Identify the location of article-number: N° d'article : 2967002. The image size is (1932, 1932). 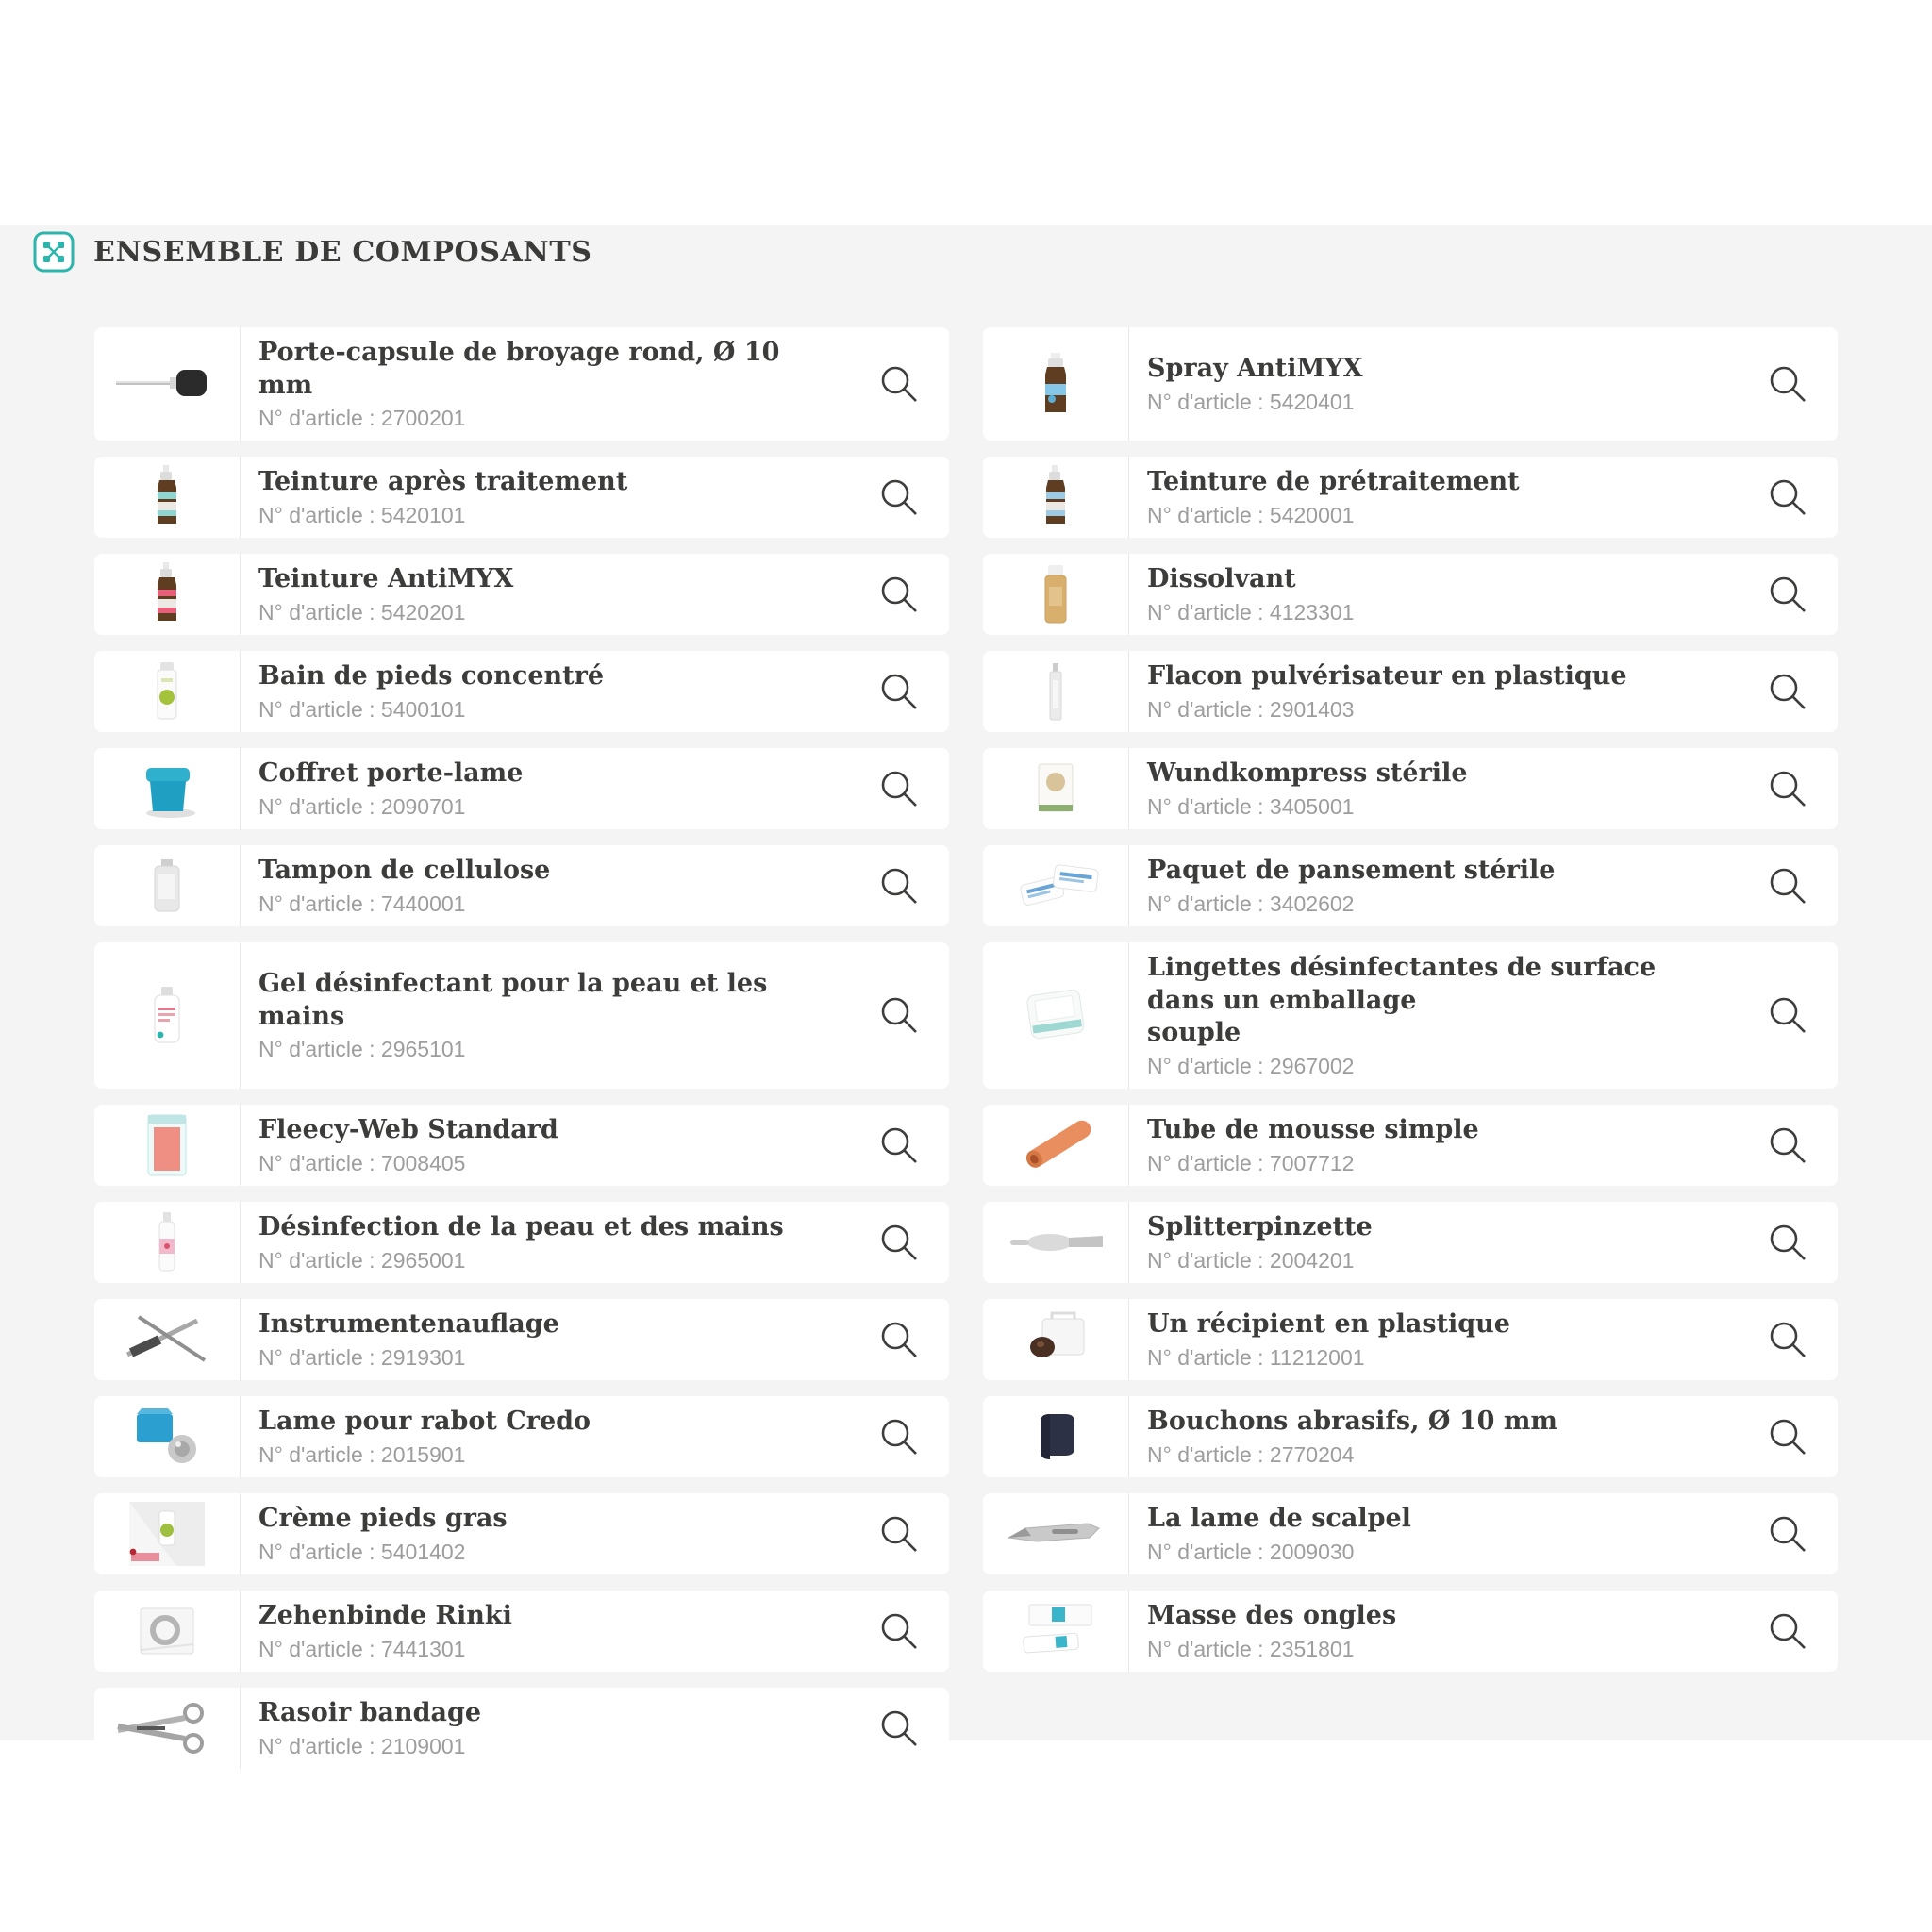
(1251, 1065).